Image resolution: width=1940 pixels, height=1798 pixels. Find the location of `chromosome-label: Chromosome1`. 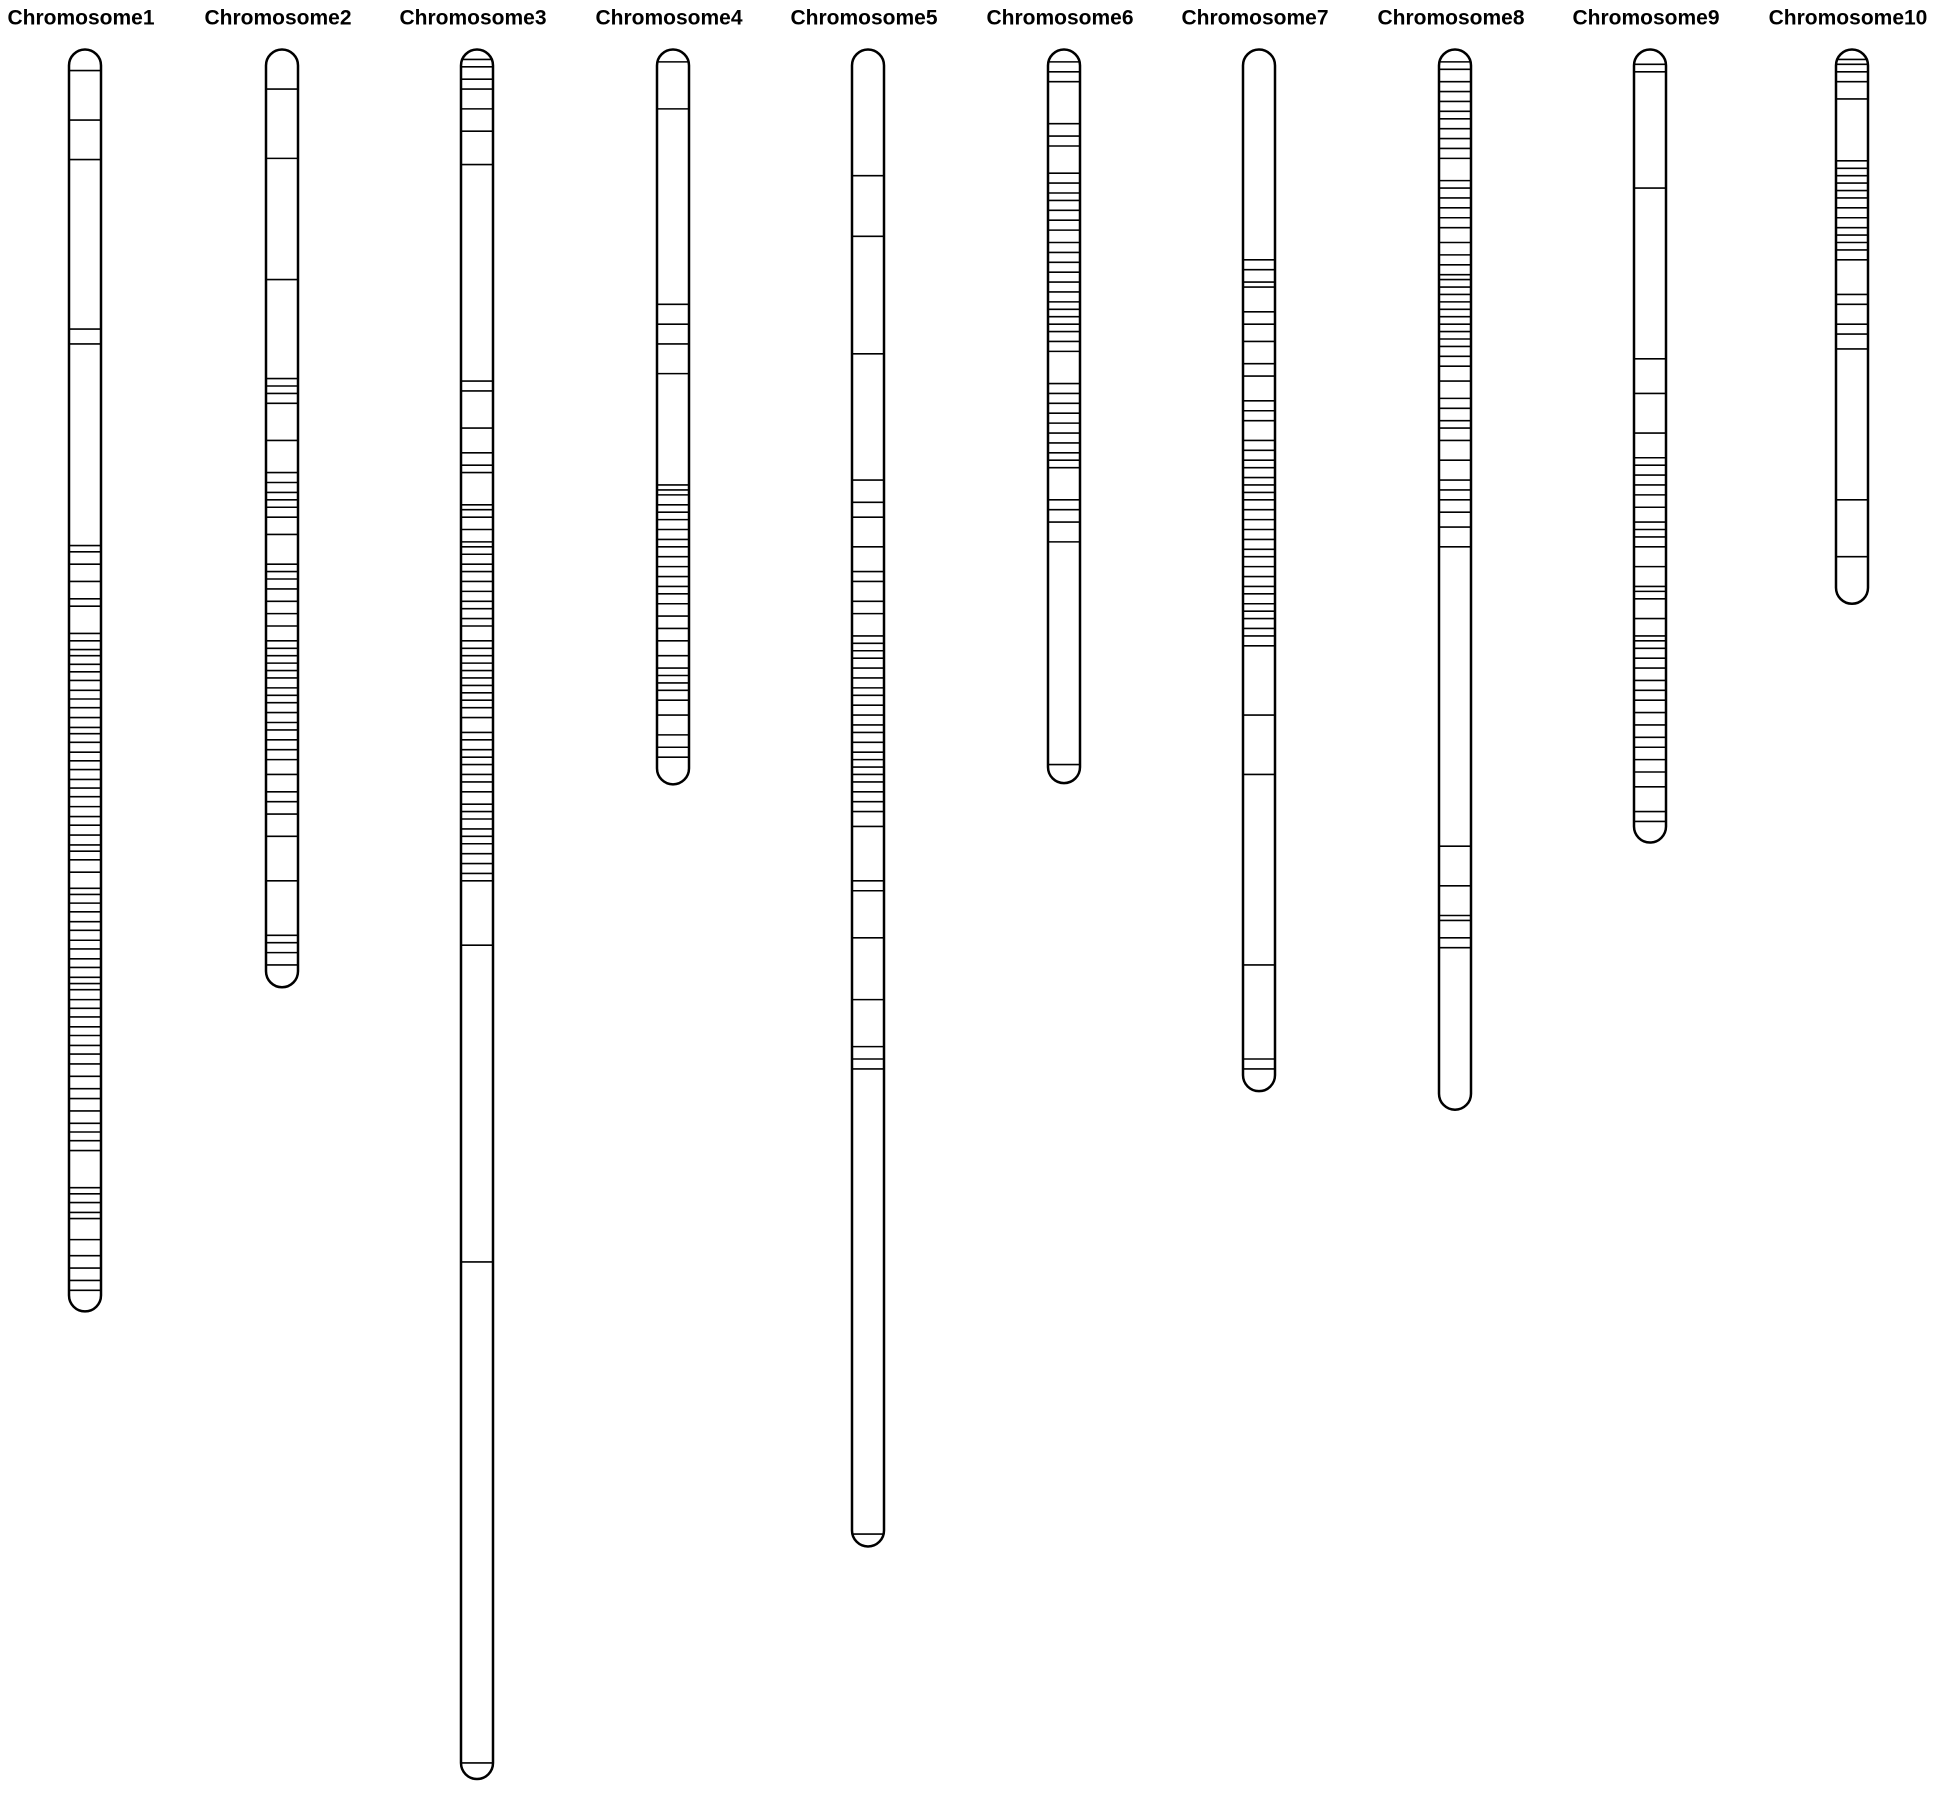

chromosome-label: Chromosome1 is located at coordinates (80, 18).